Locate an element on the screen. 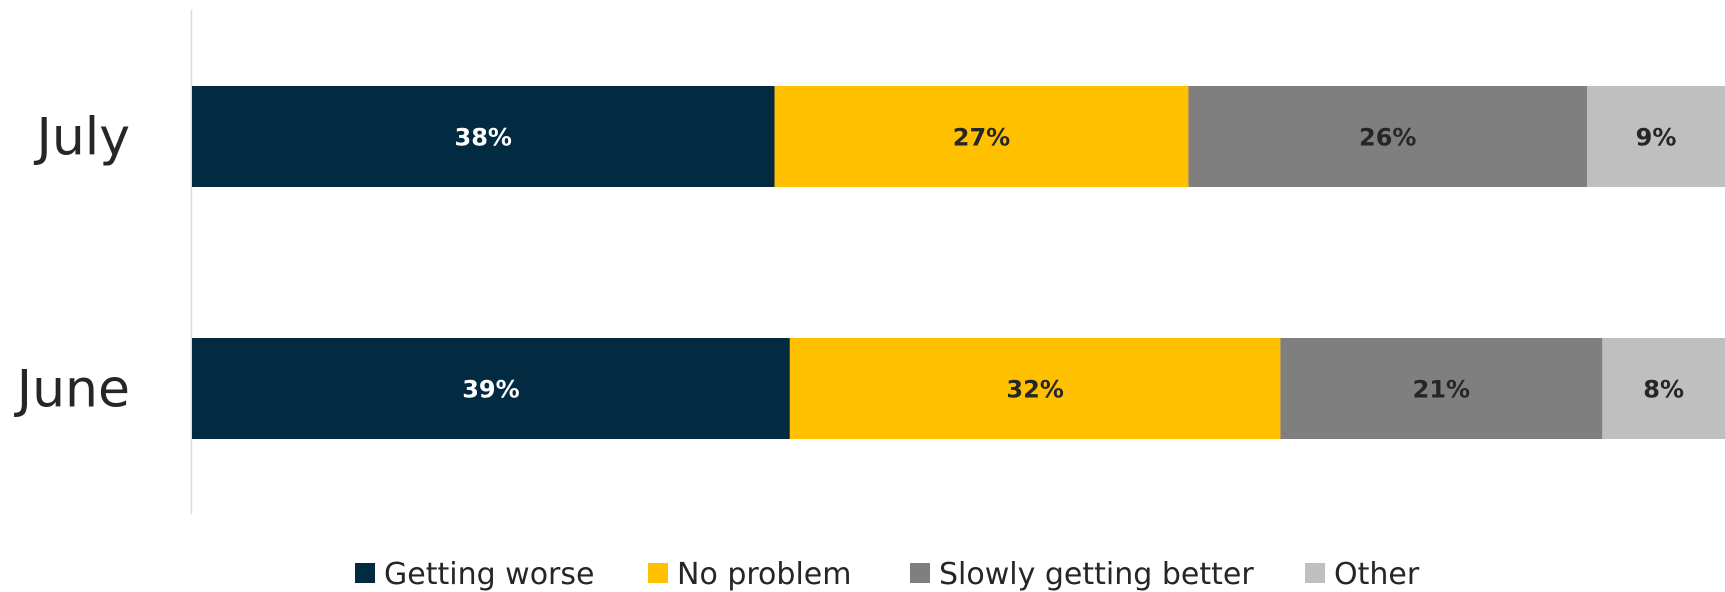 This screenshot has height=592, width=1725. bar-june-no-problem is located at coordinates (1035, 388).